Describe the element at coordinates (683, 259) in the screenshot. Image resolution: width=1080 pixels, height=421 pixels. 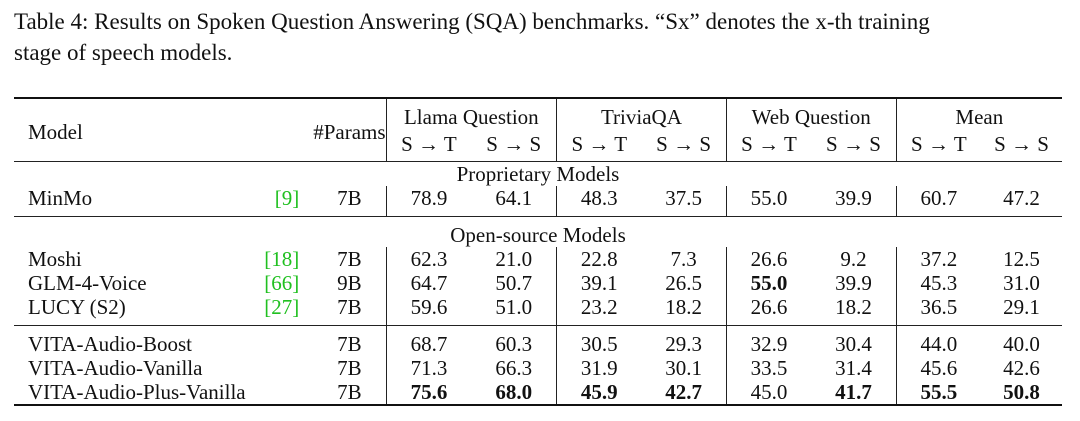
I see `score-cell: 7.3` at that location.